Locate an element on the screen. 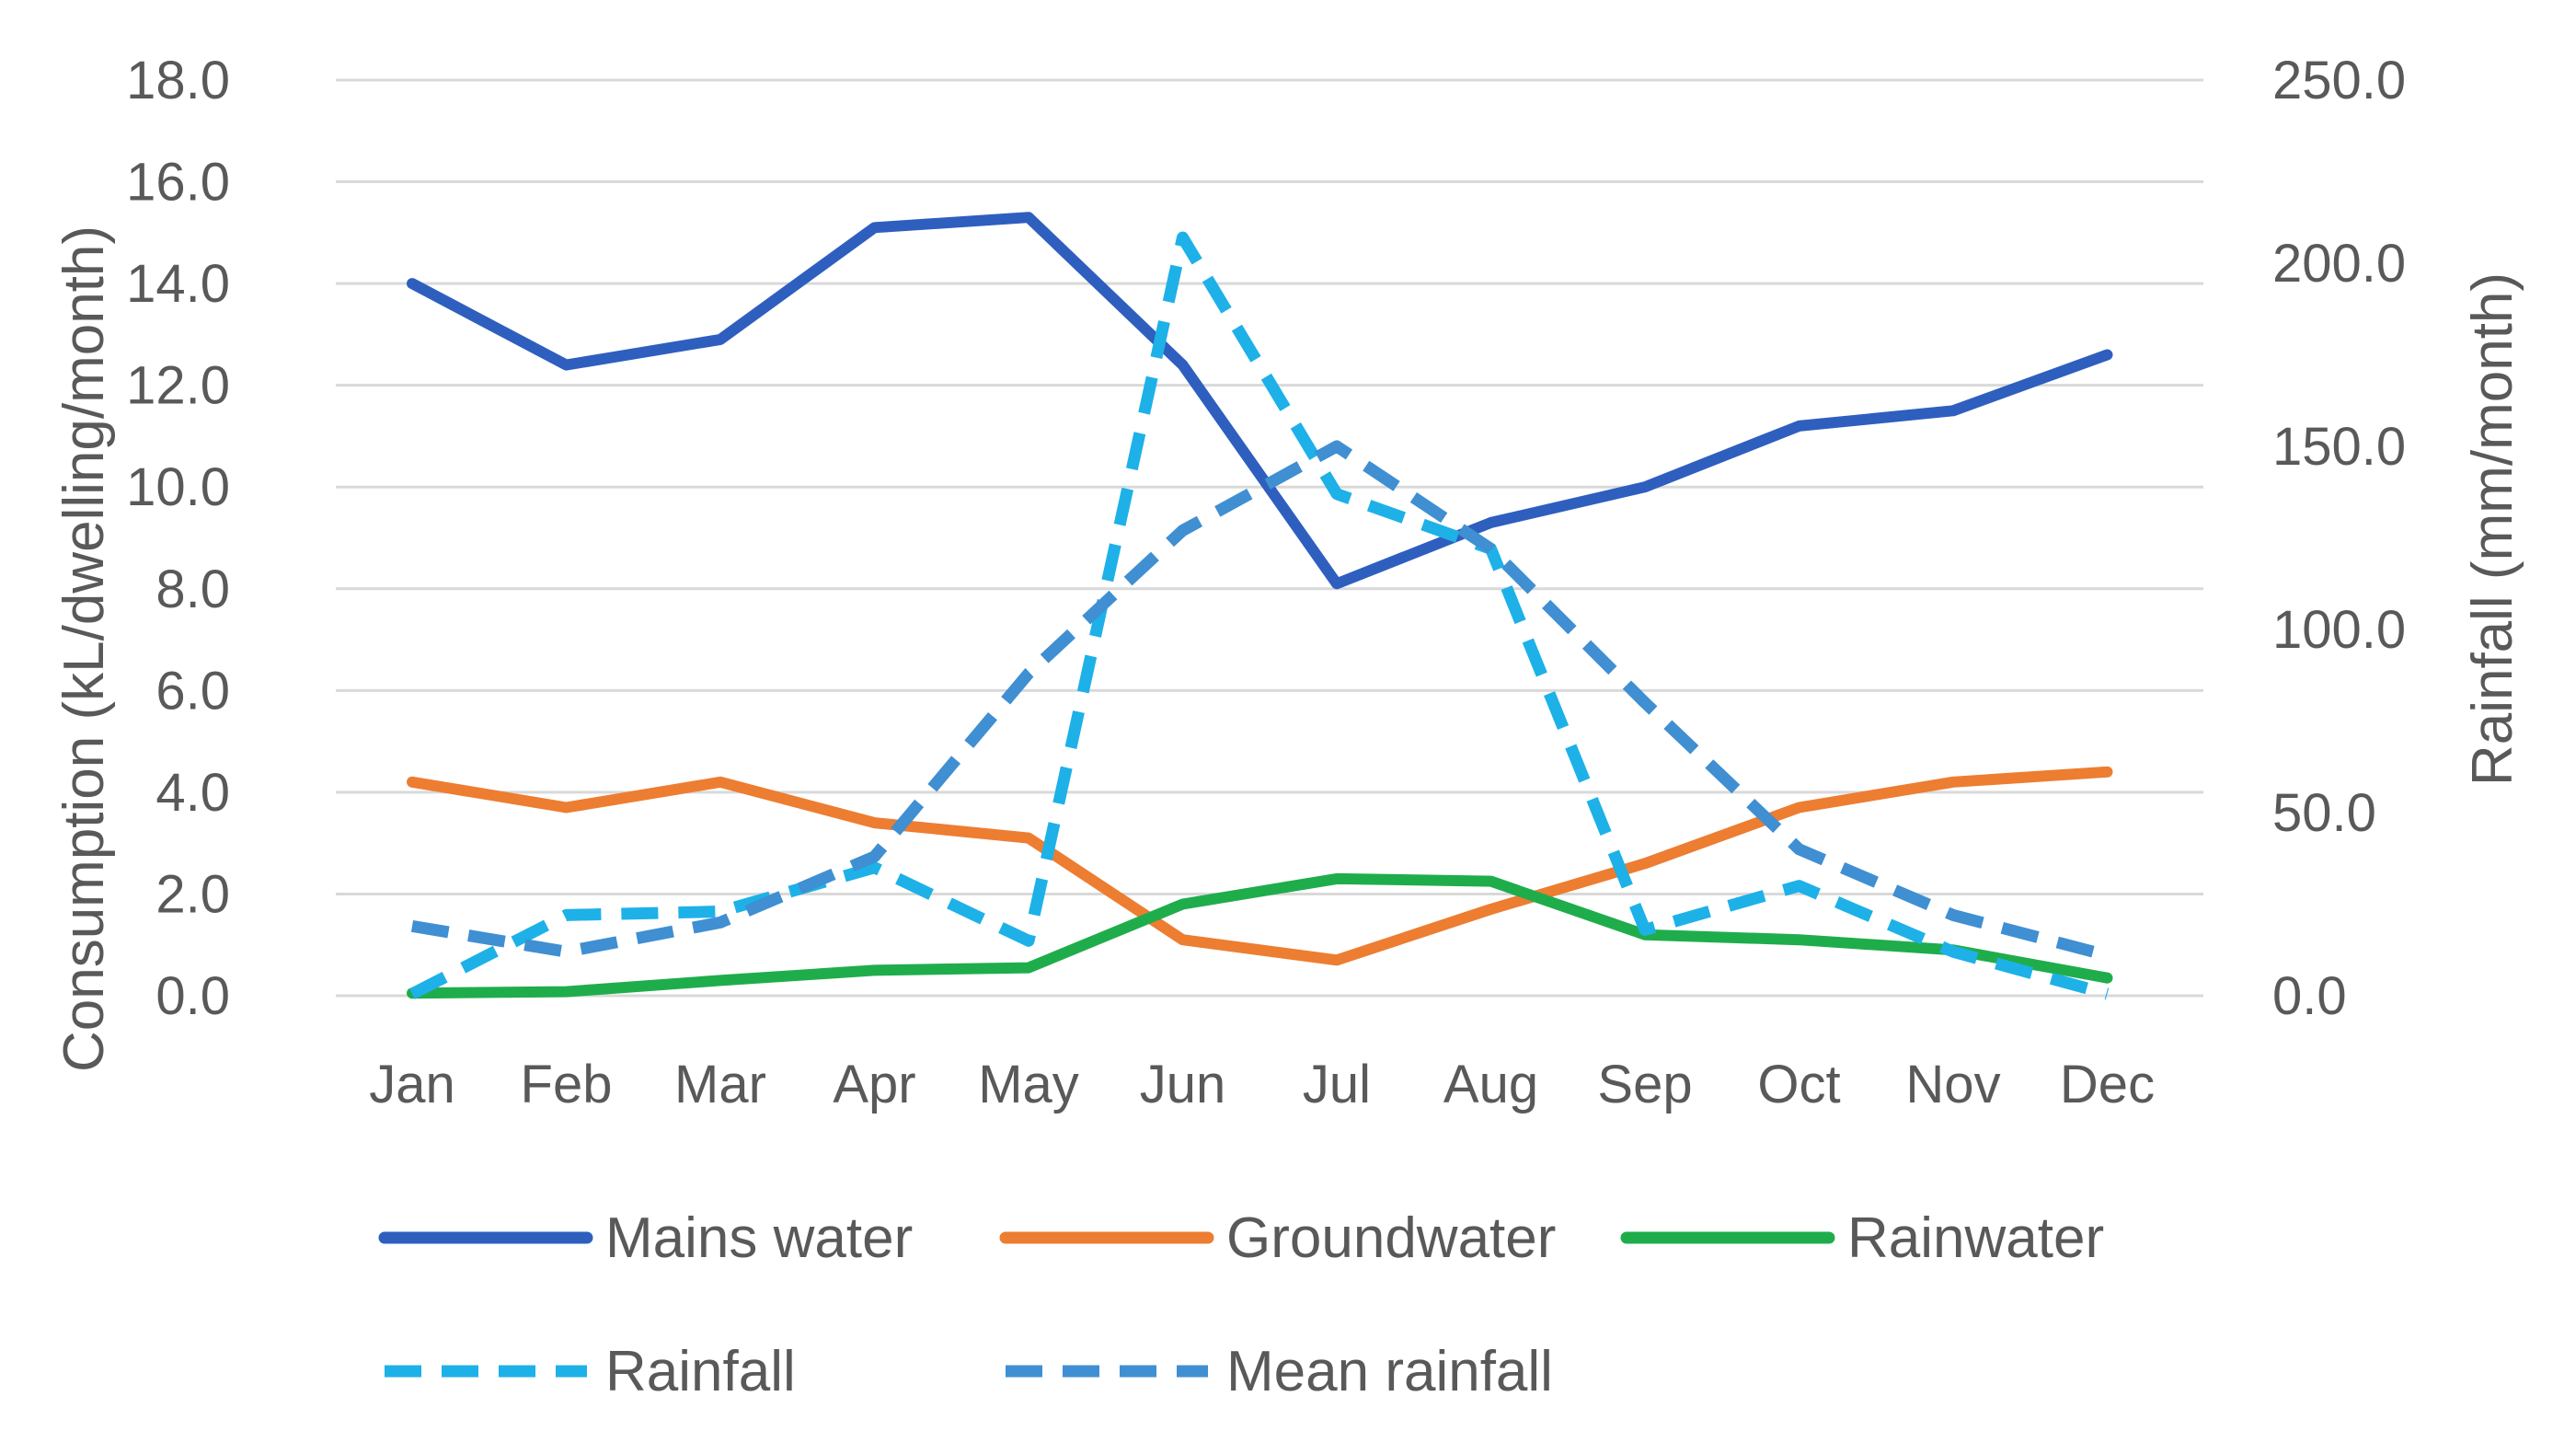 The image size is (2576, 1431). legend-item: Rainfall is located at coordinates (590, 1372).